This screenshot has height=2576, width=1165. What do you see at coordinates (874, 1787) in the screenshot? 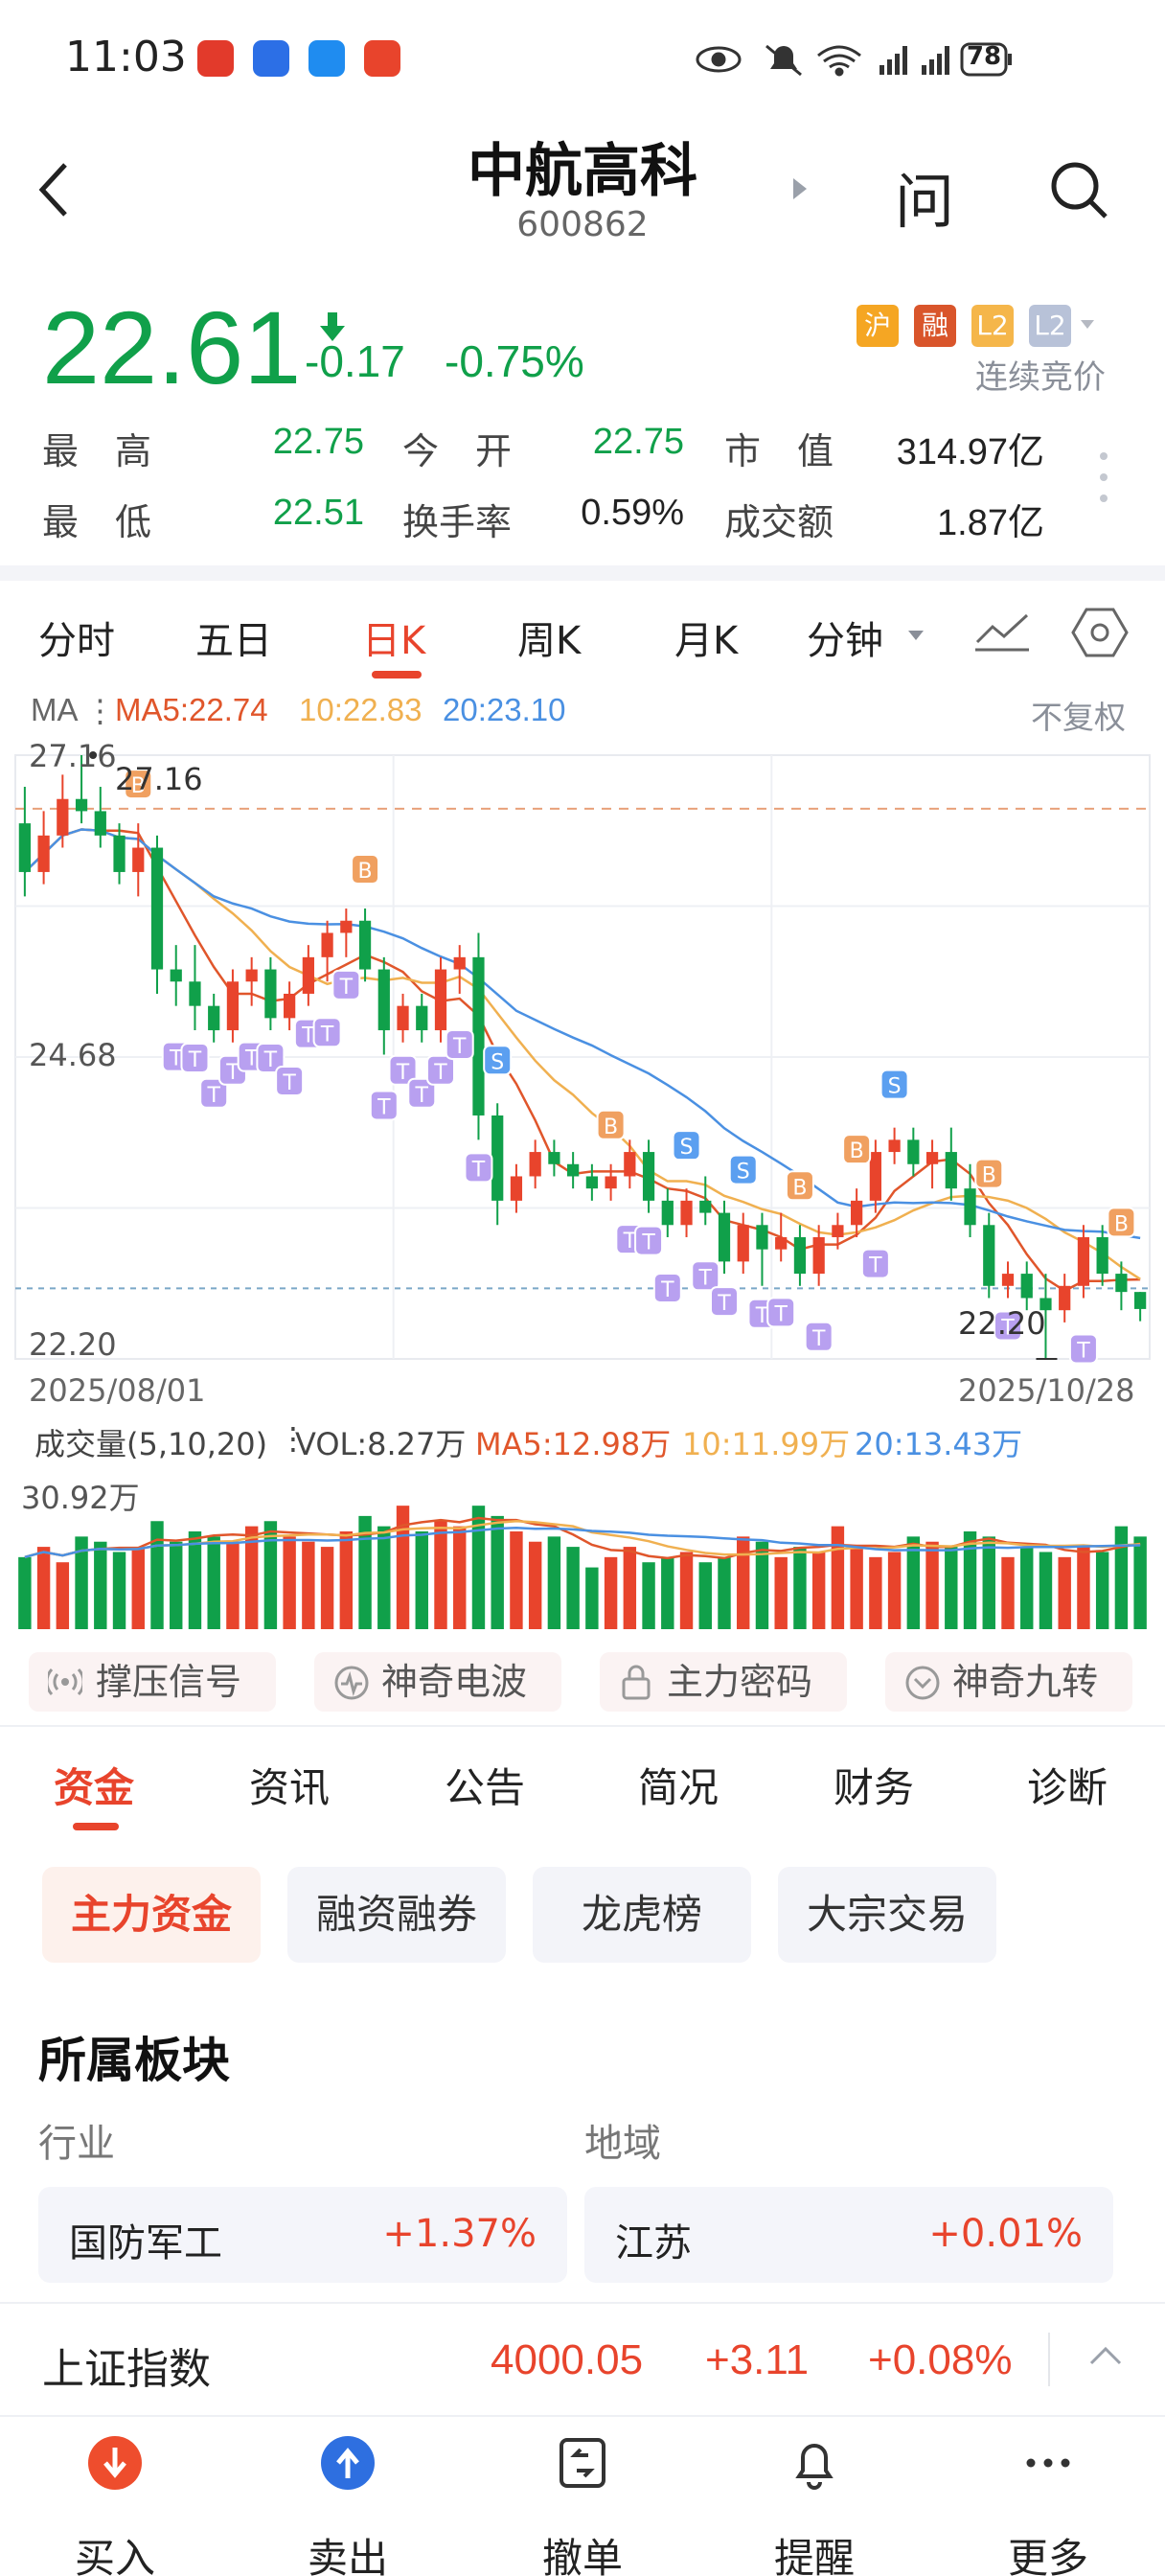
I see `tab-finance: 财务` at bounding box center [874, 1787].